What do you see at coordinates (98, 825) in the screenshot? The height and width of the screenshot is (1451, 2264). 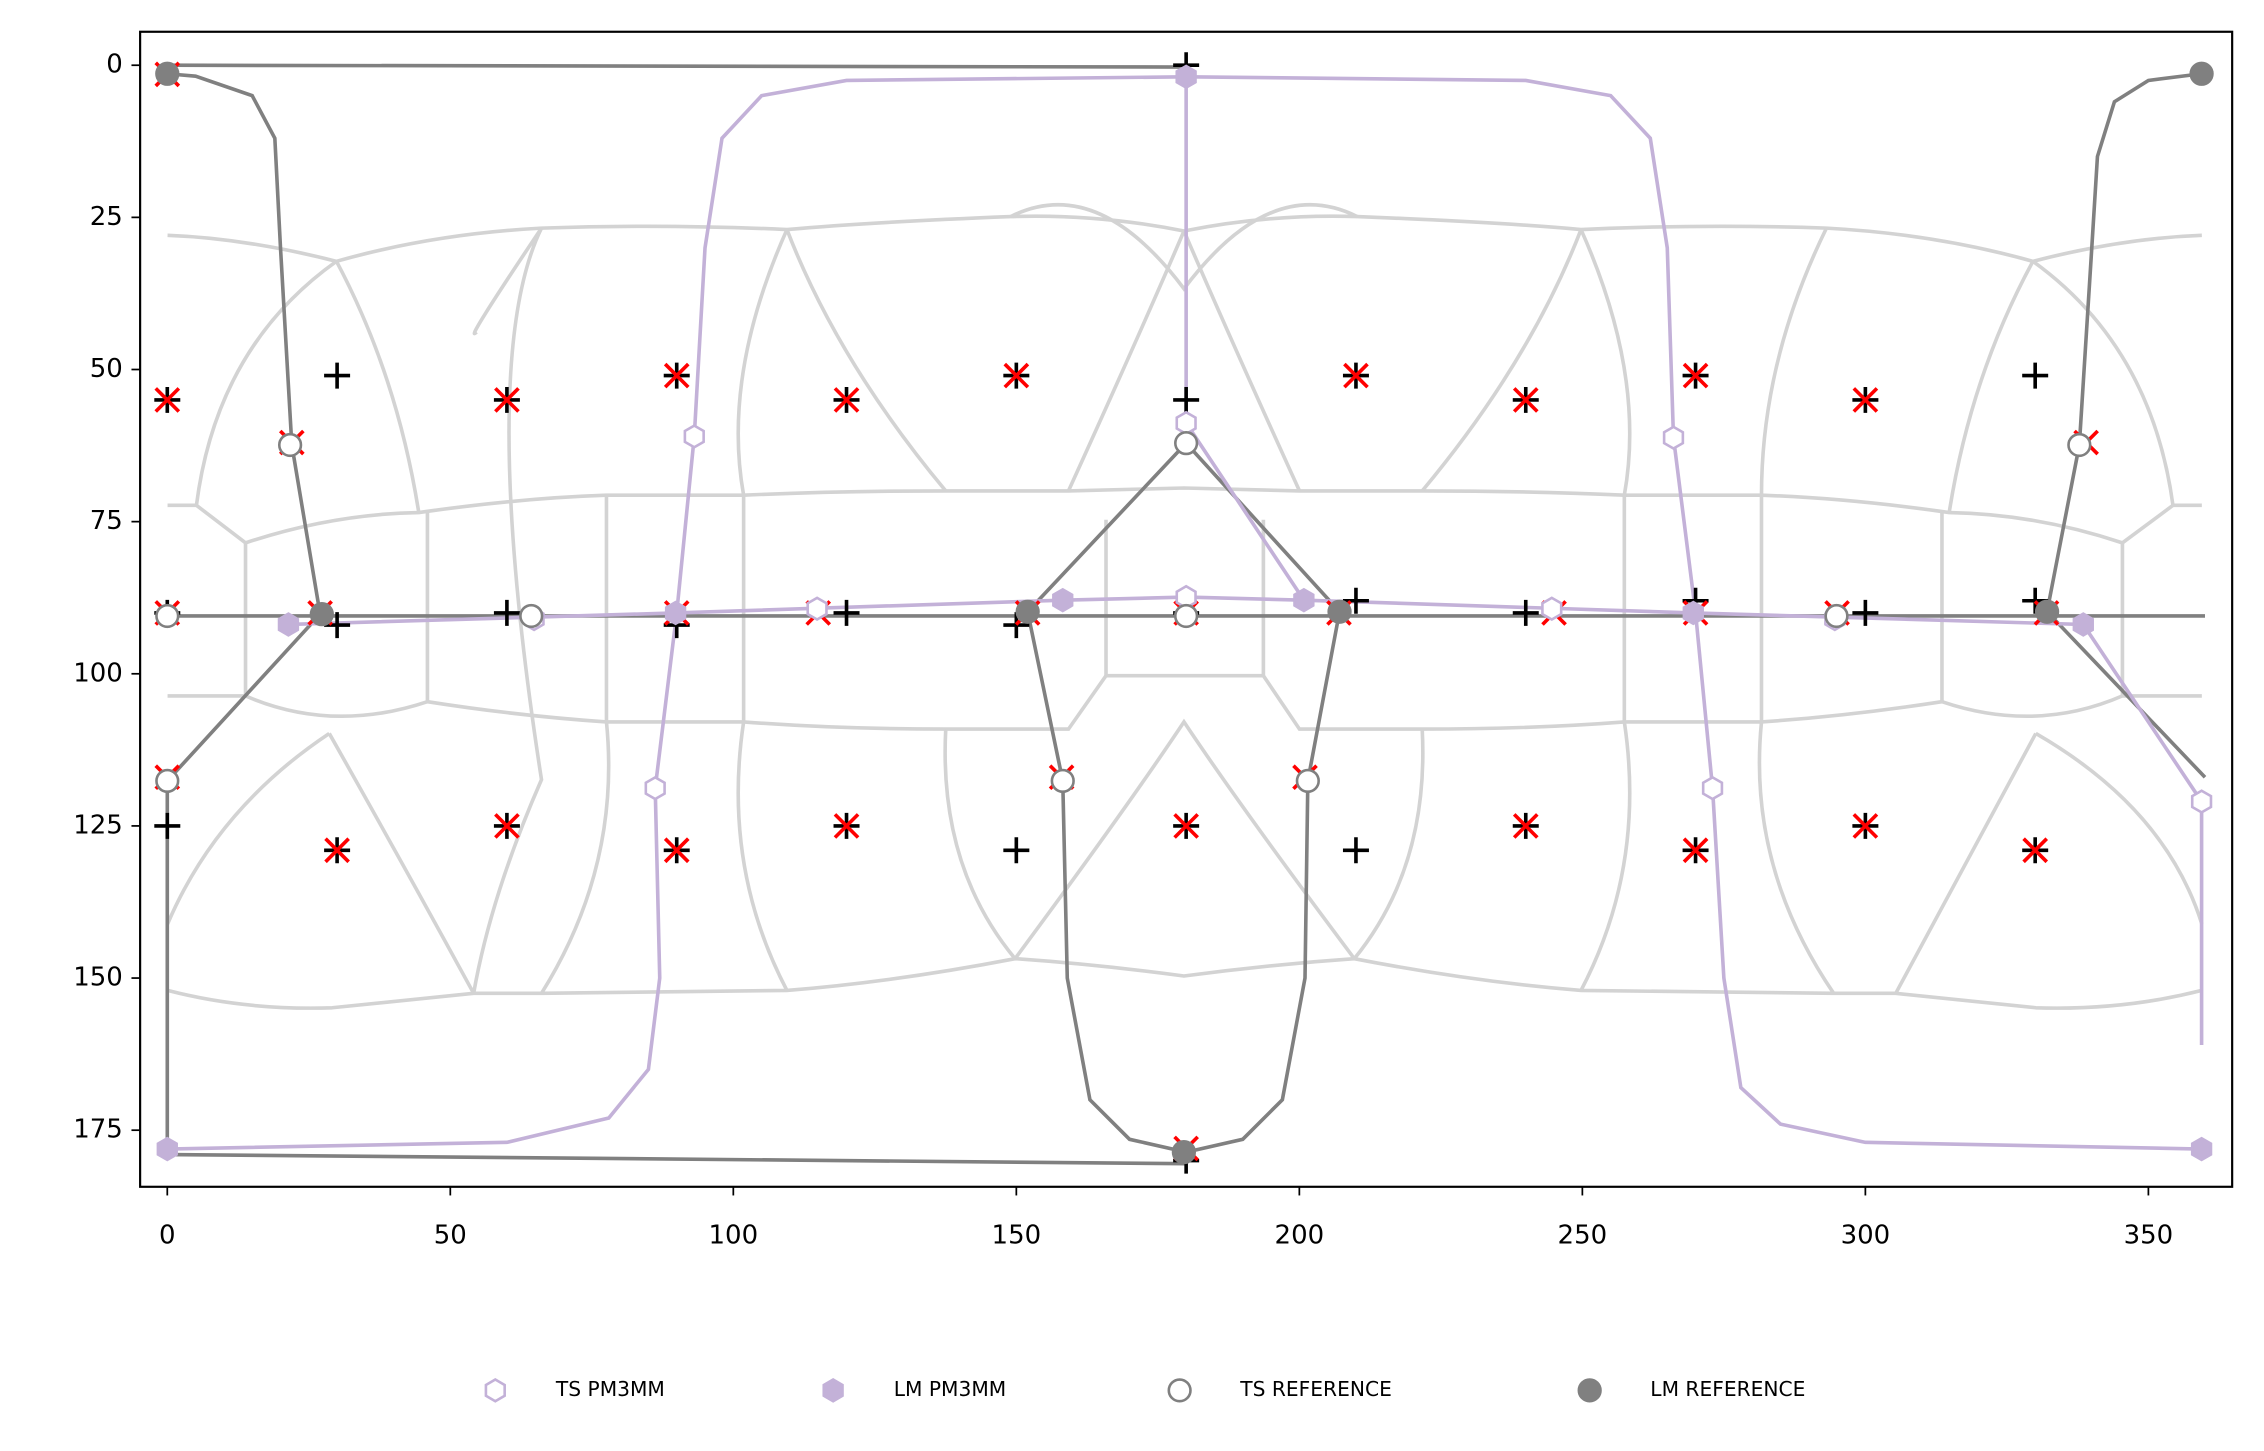 I see `y-tick-label: 125` at bounding box center [98, 825].